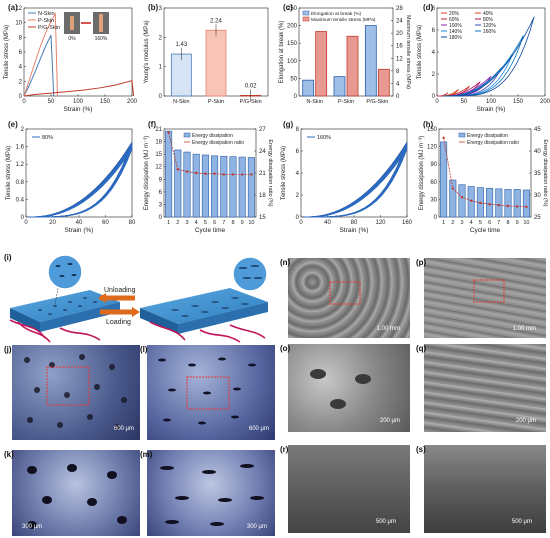 The width and height of the screenshot is (550, 538). Describe the element at coordinates (105, 223) in the screenshot. I see `x-tick-label: 60` at that location.